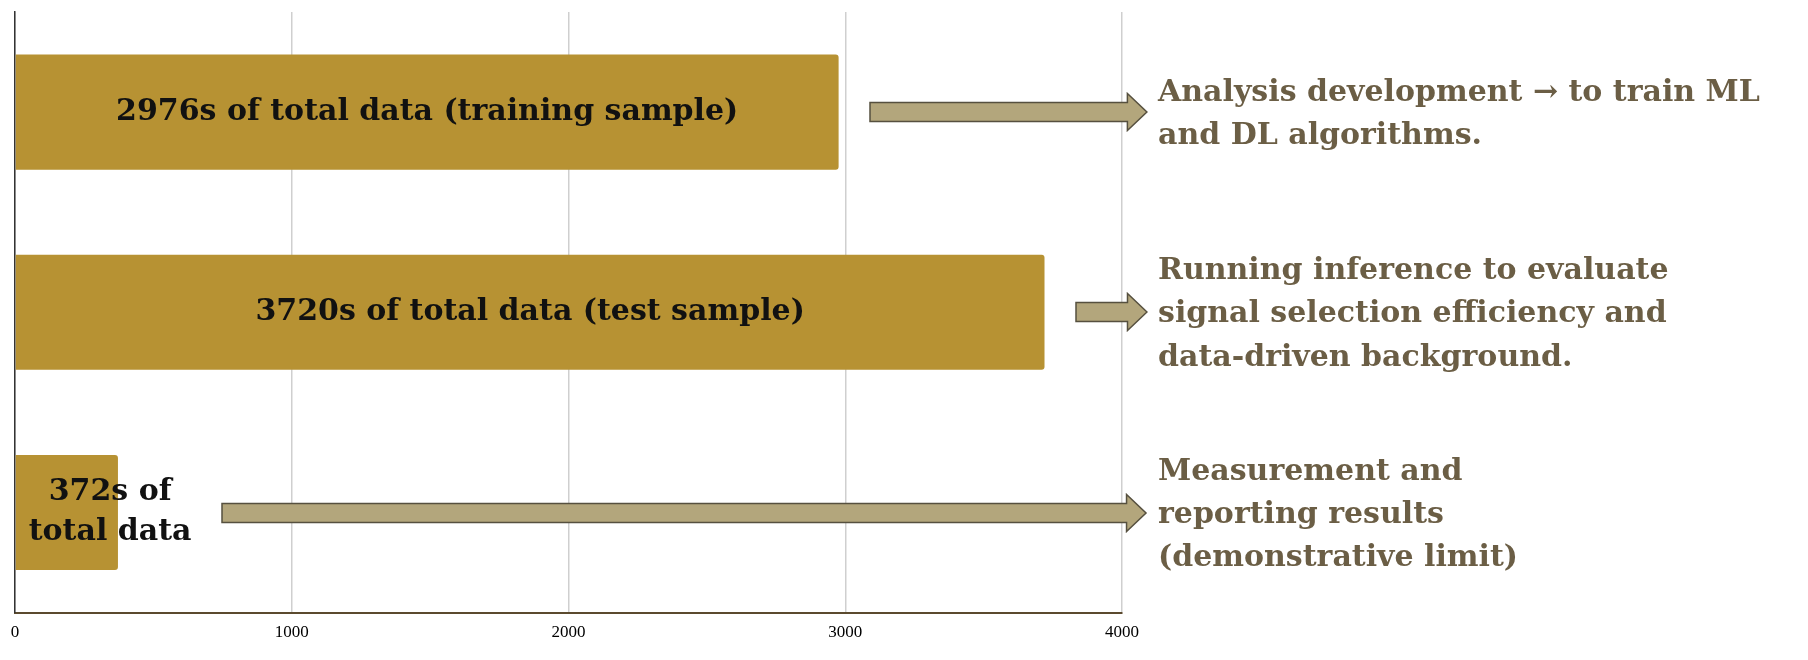 The image size is (1808, 660). I want to click on x-tick-label: 0, so click(15, 632).